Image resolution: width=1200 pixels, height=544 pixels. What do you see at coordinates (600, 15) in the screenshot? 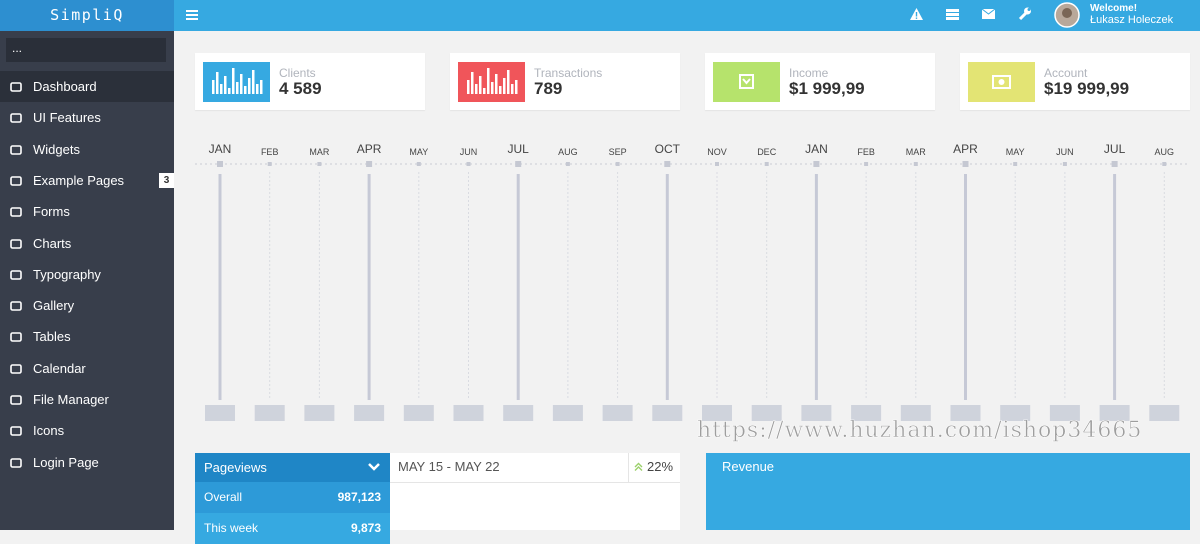
I see `top-bar: Welcome! Łukasz Holeczek` at bounding box center [600, 15].